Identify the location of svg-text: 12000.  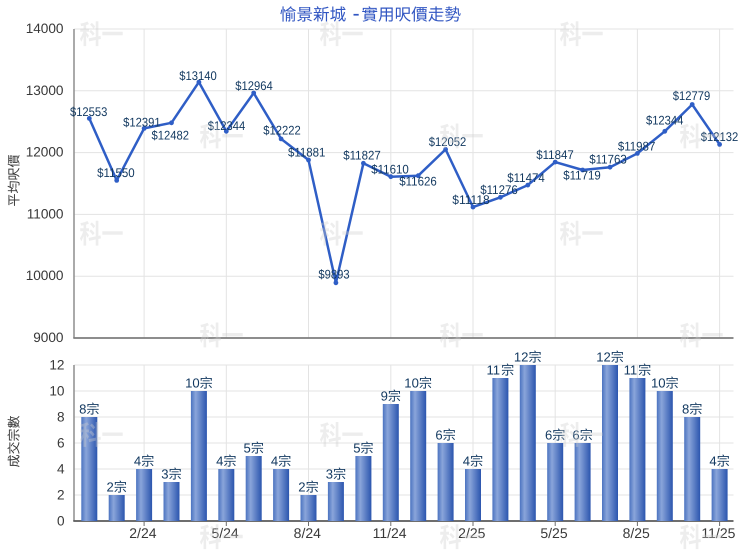
(45, 152).